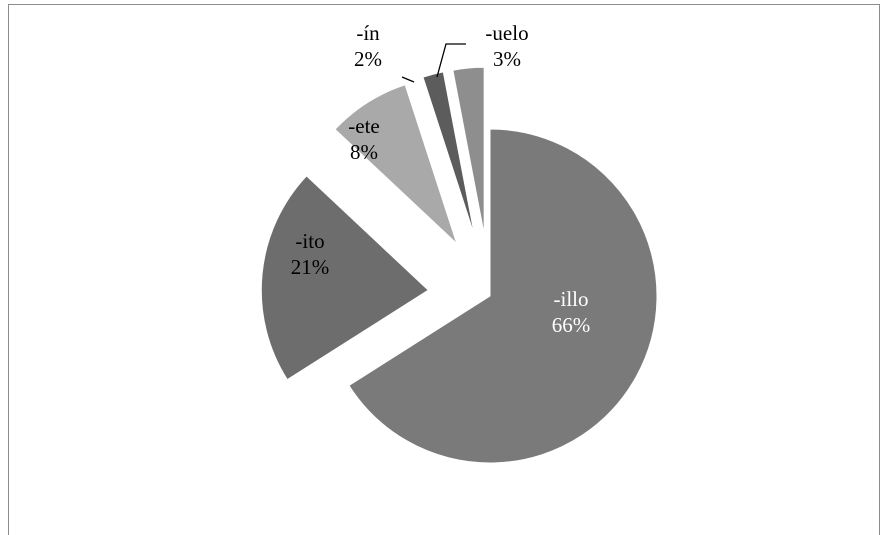  What do you see at coordinates (368, 59) in the screenshot?
I see `slice-value-in: 2%` at bounding box center [368, 59].